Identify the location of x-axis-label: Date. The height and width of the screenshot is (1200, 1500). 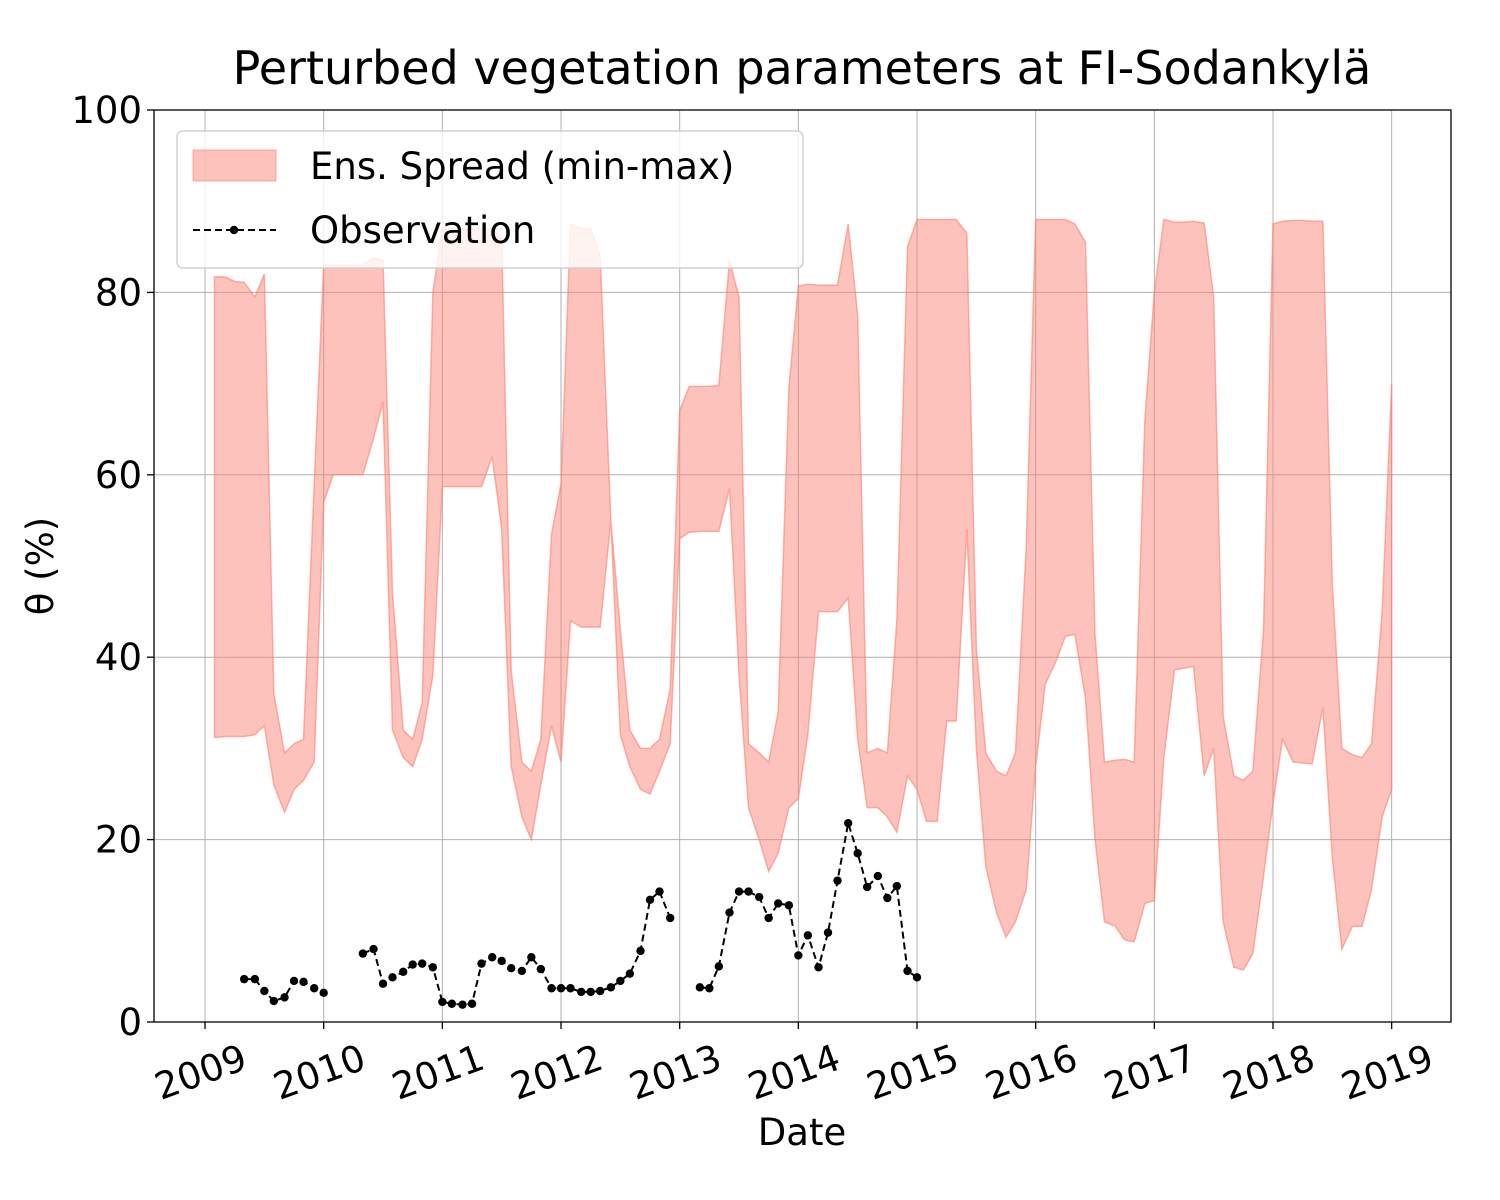
(802, 1132).